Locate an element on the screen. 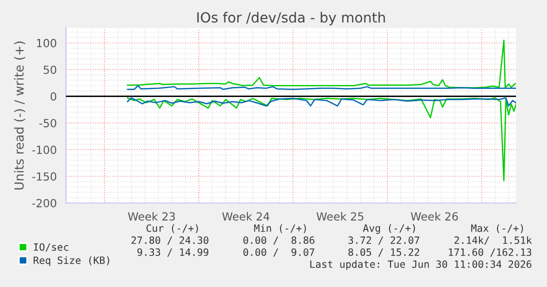  y-tick-label: -150 is located at coordinates (44, 176).